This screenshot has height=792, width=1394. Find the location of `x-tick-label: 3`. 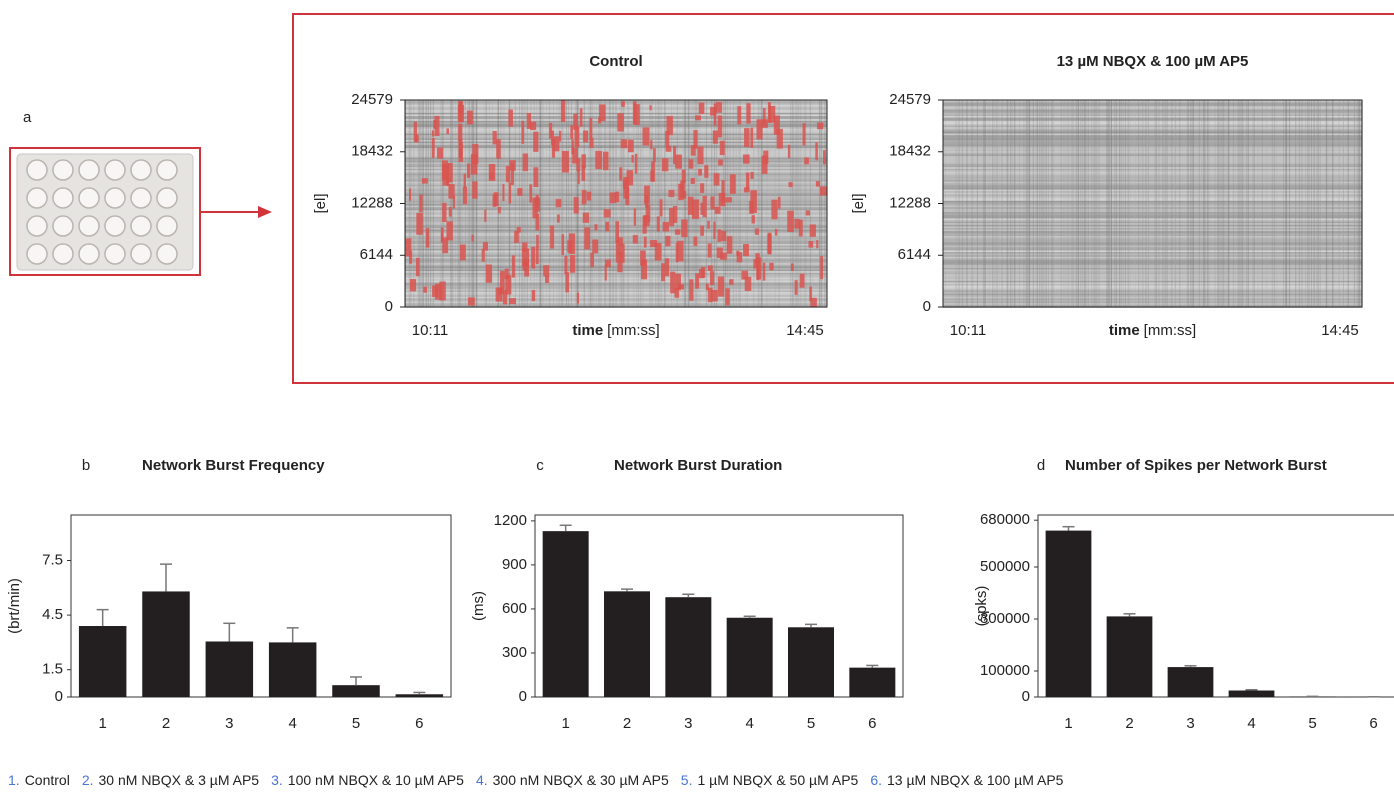

x-tick-label: 3 is located at coordinates (1190, 723).